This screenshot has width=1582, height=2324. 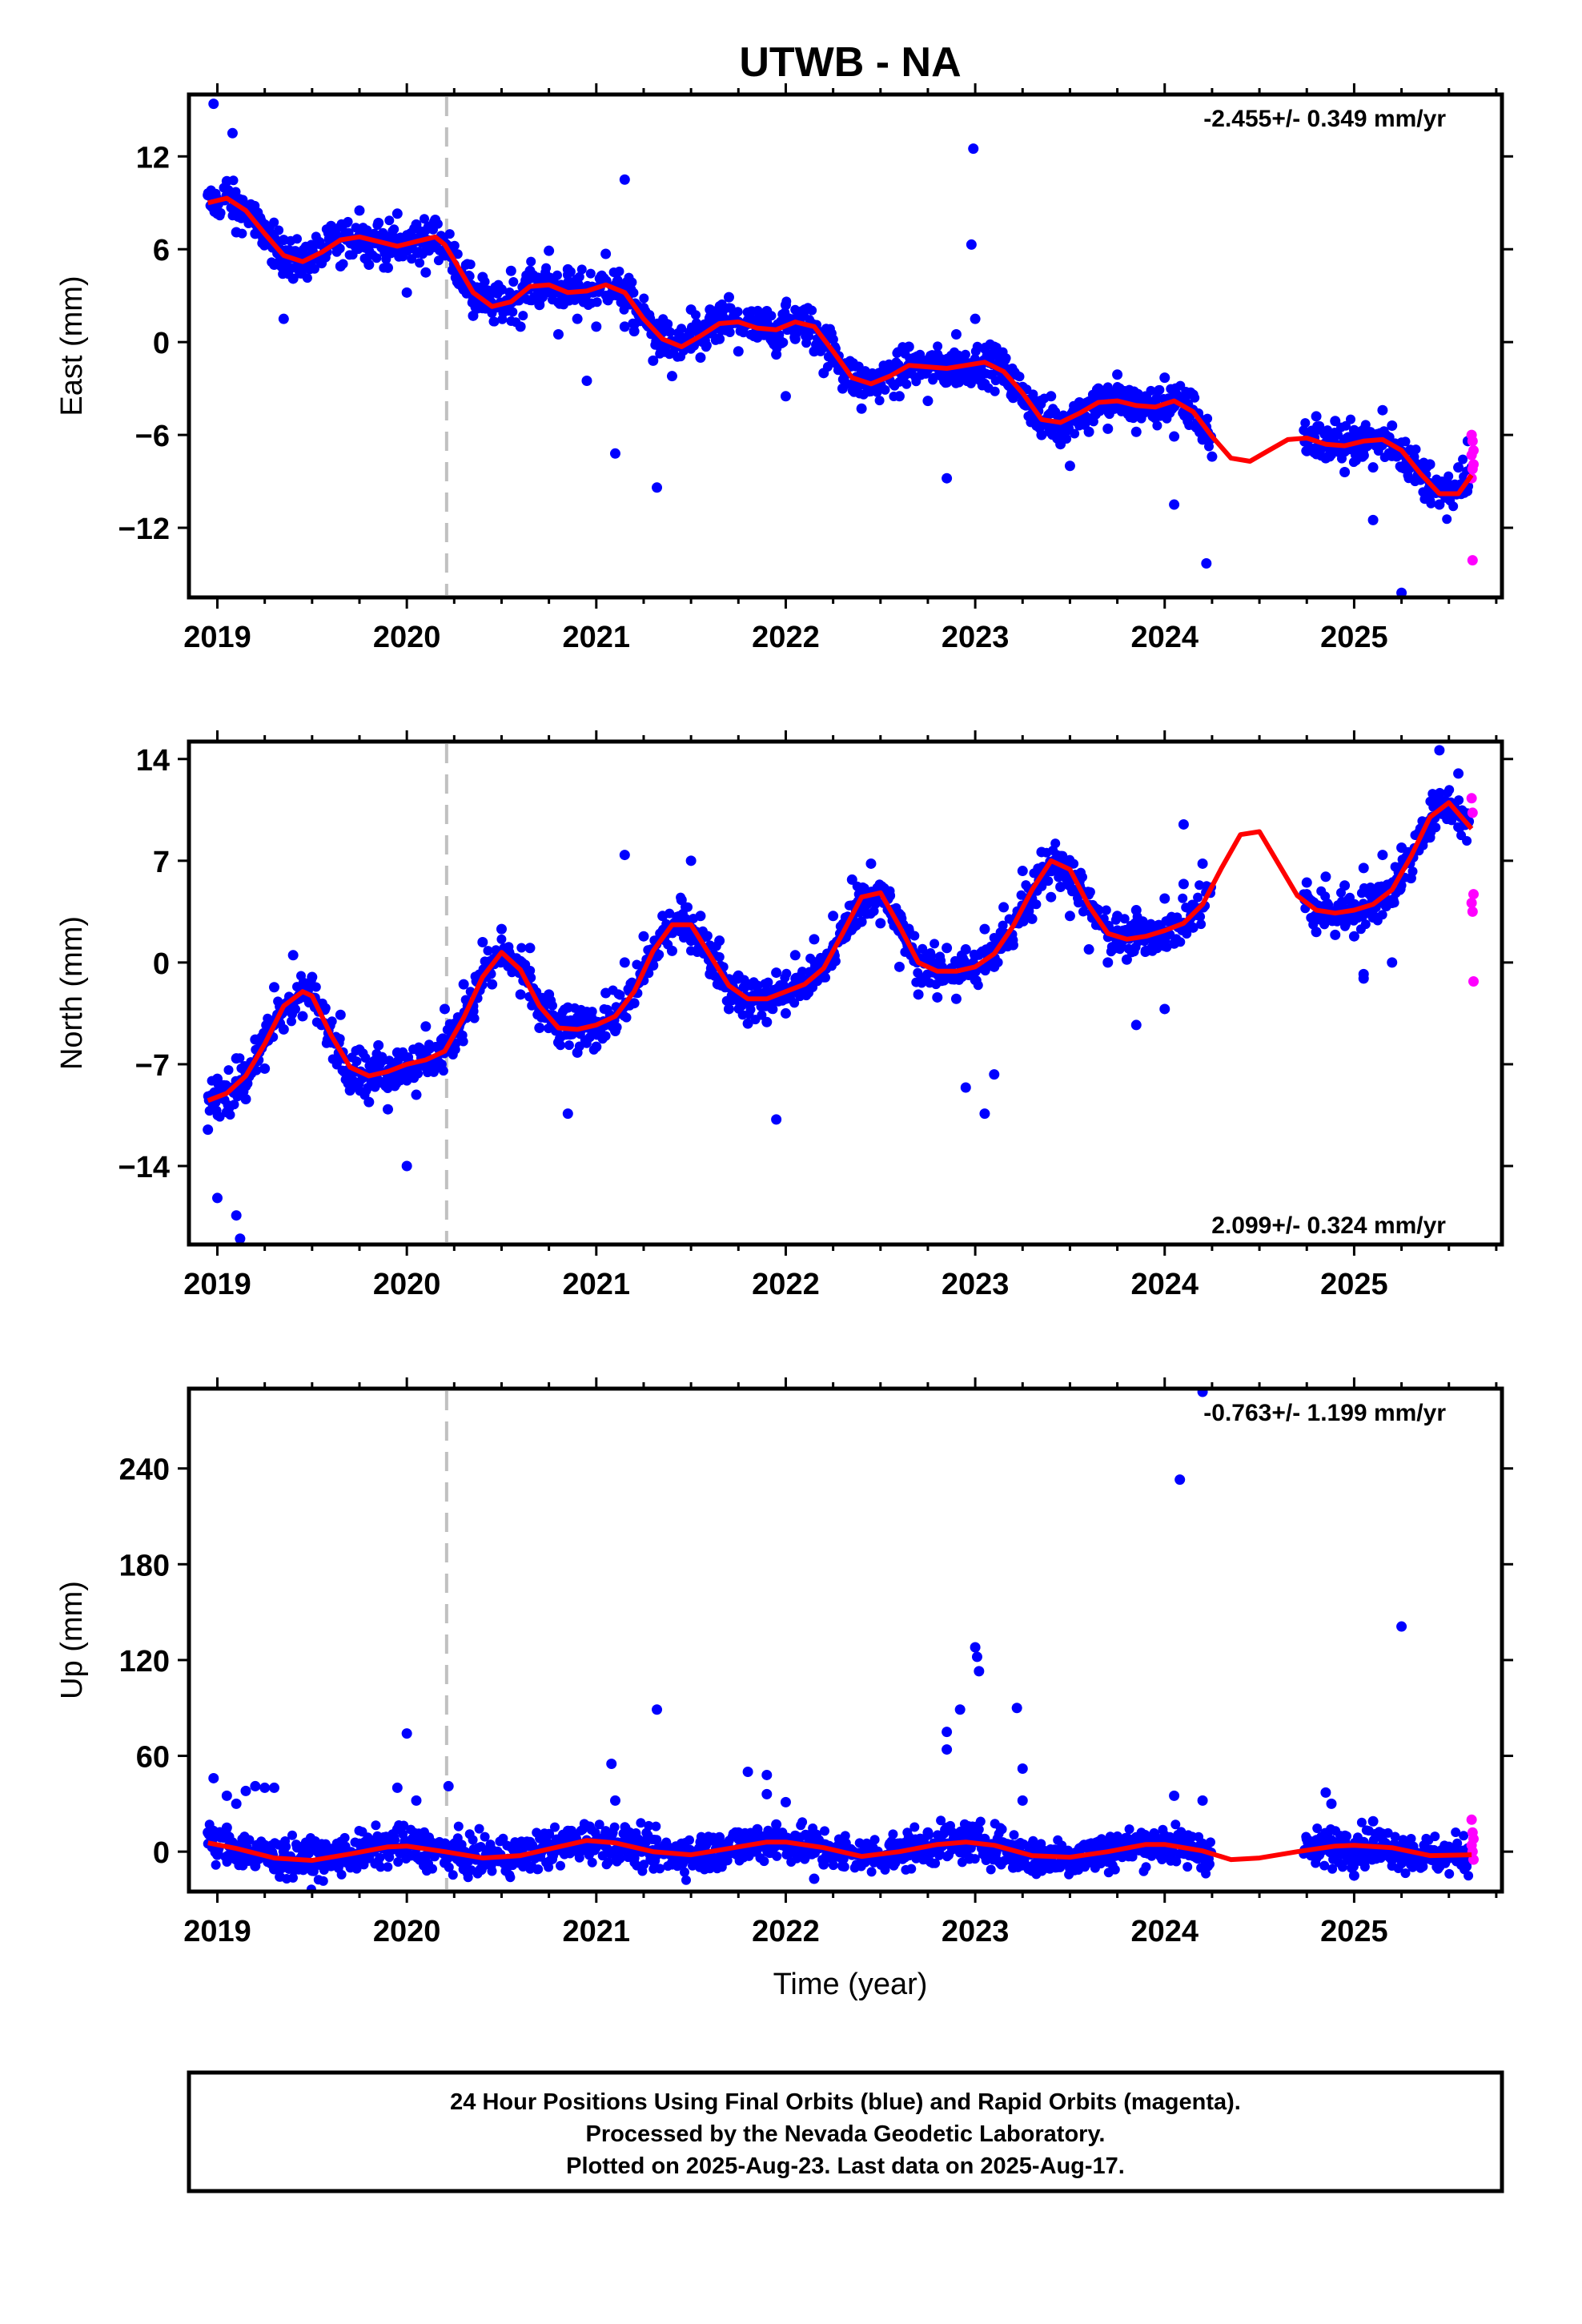 I want to click on chart-title: UTWB - NA, so click(x=850, y=62).